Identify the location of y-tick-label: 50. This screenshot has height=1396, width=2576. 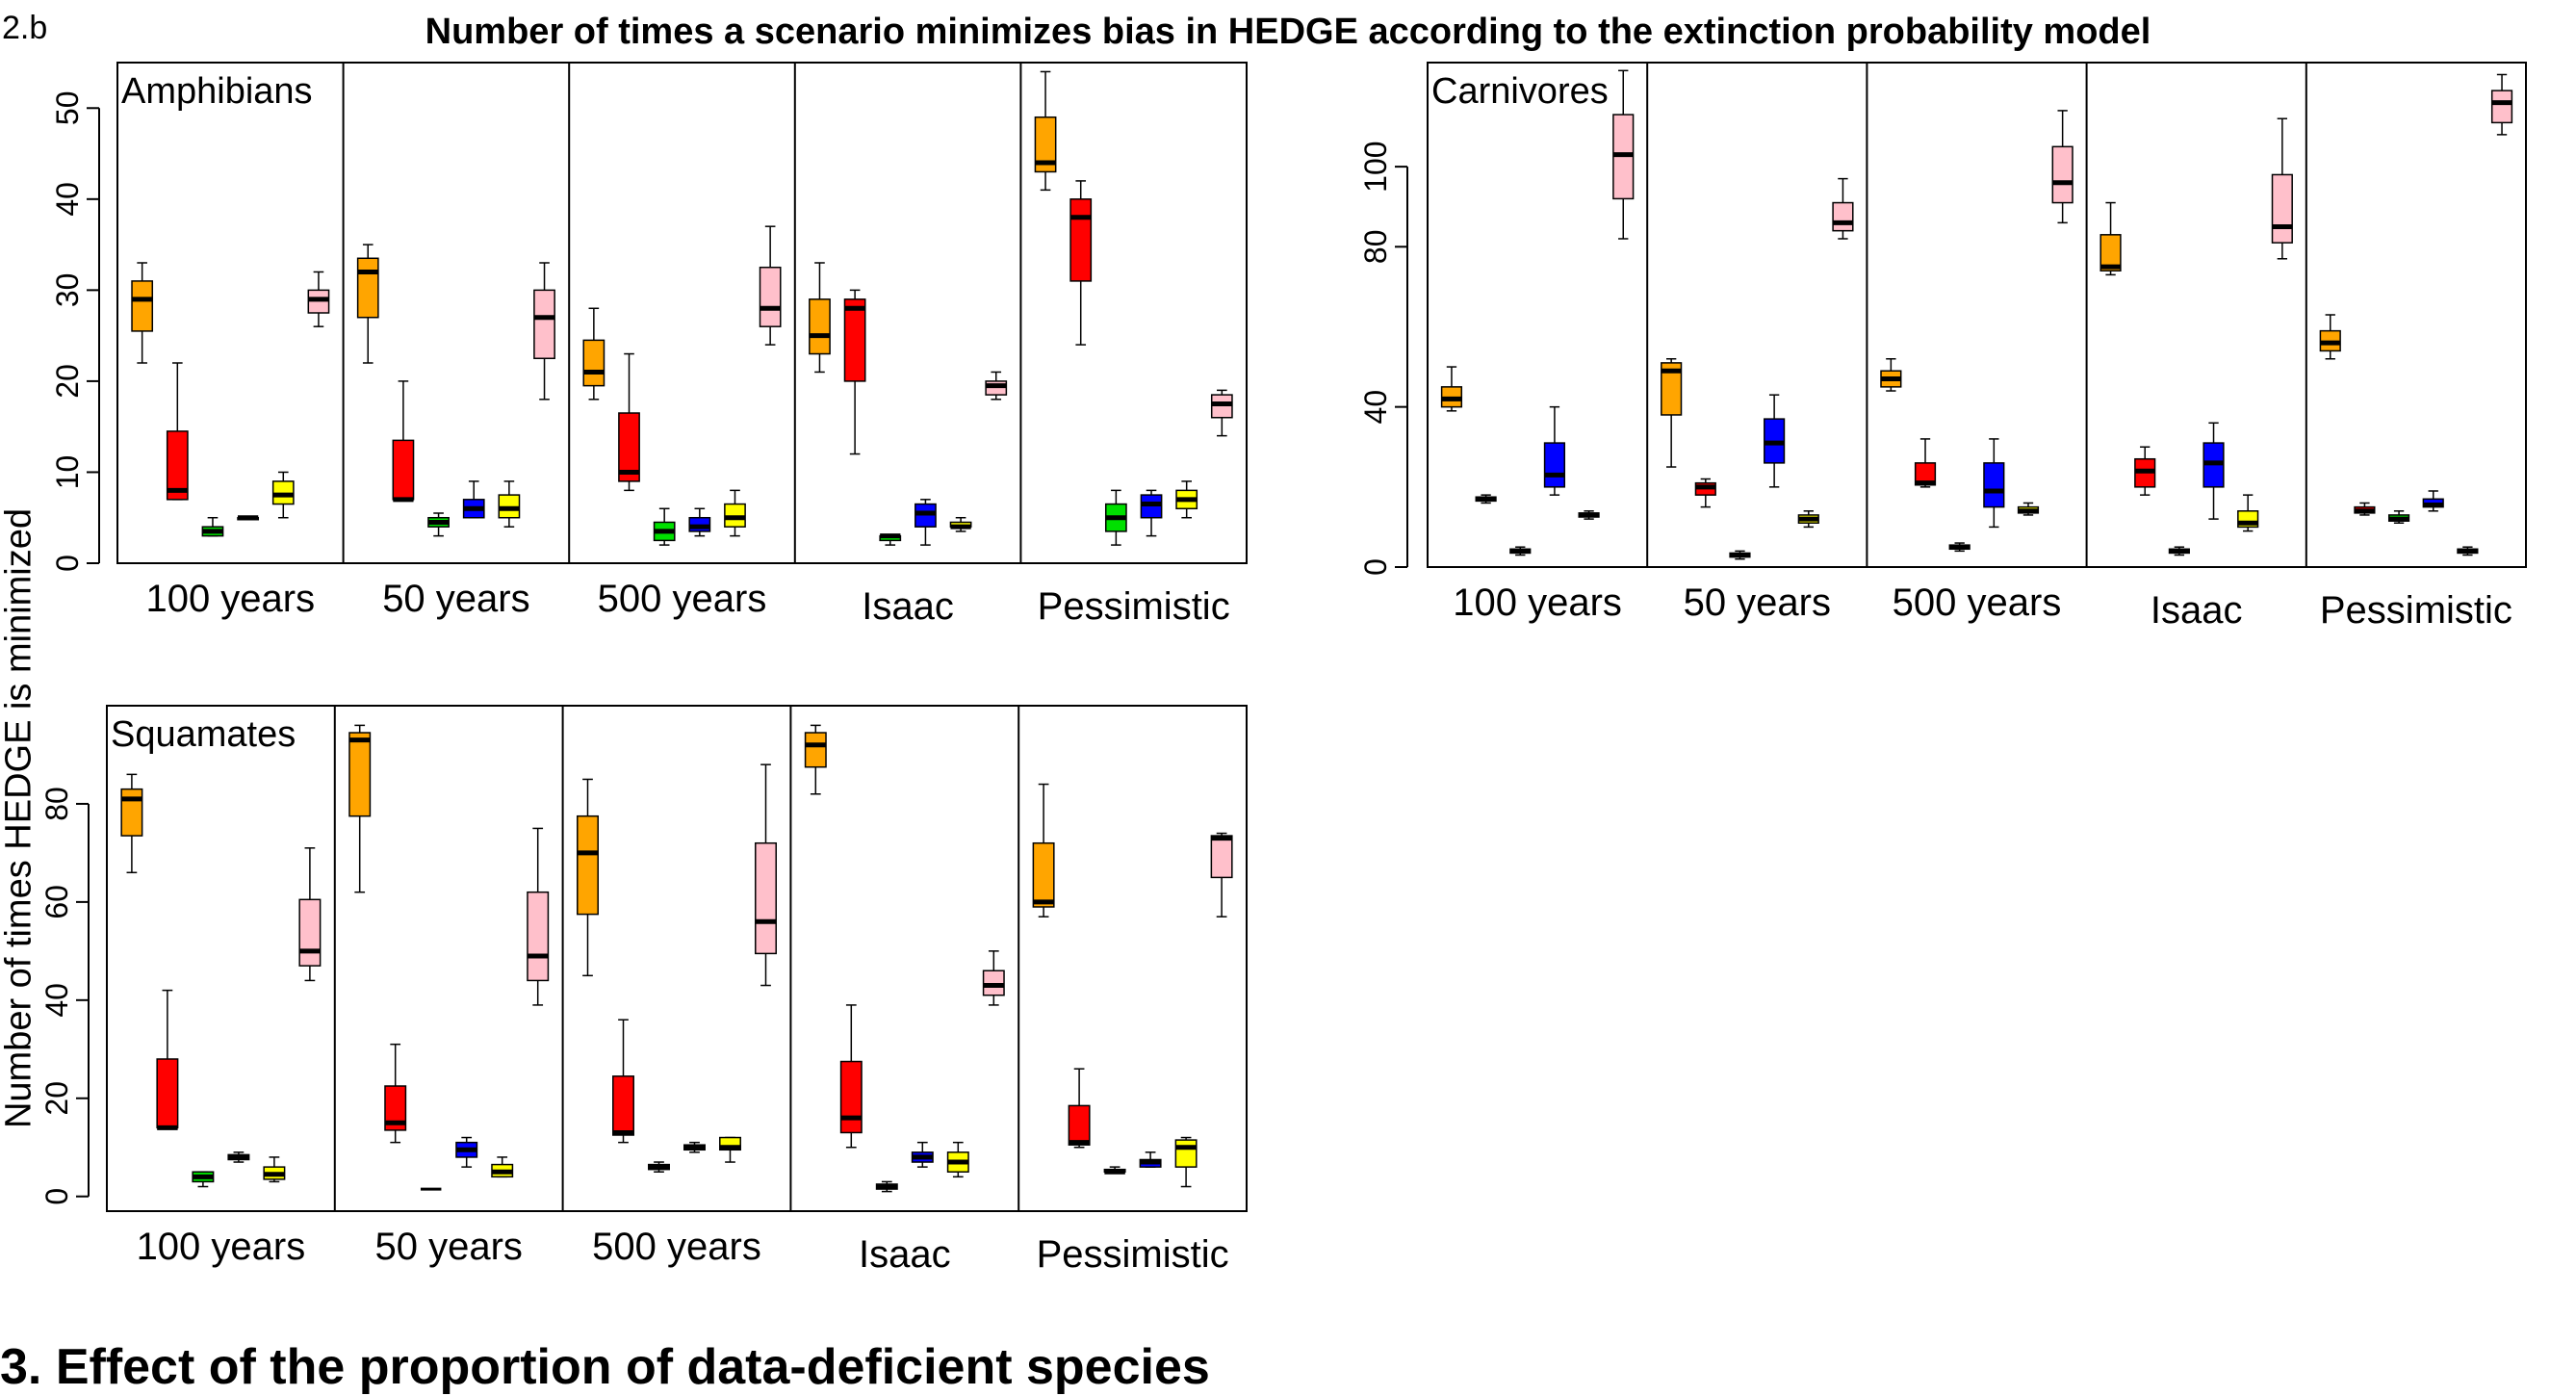
(67, 107).